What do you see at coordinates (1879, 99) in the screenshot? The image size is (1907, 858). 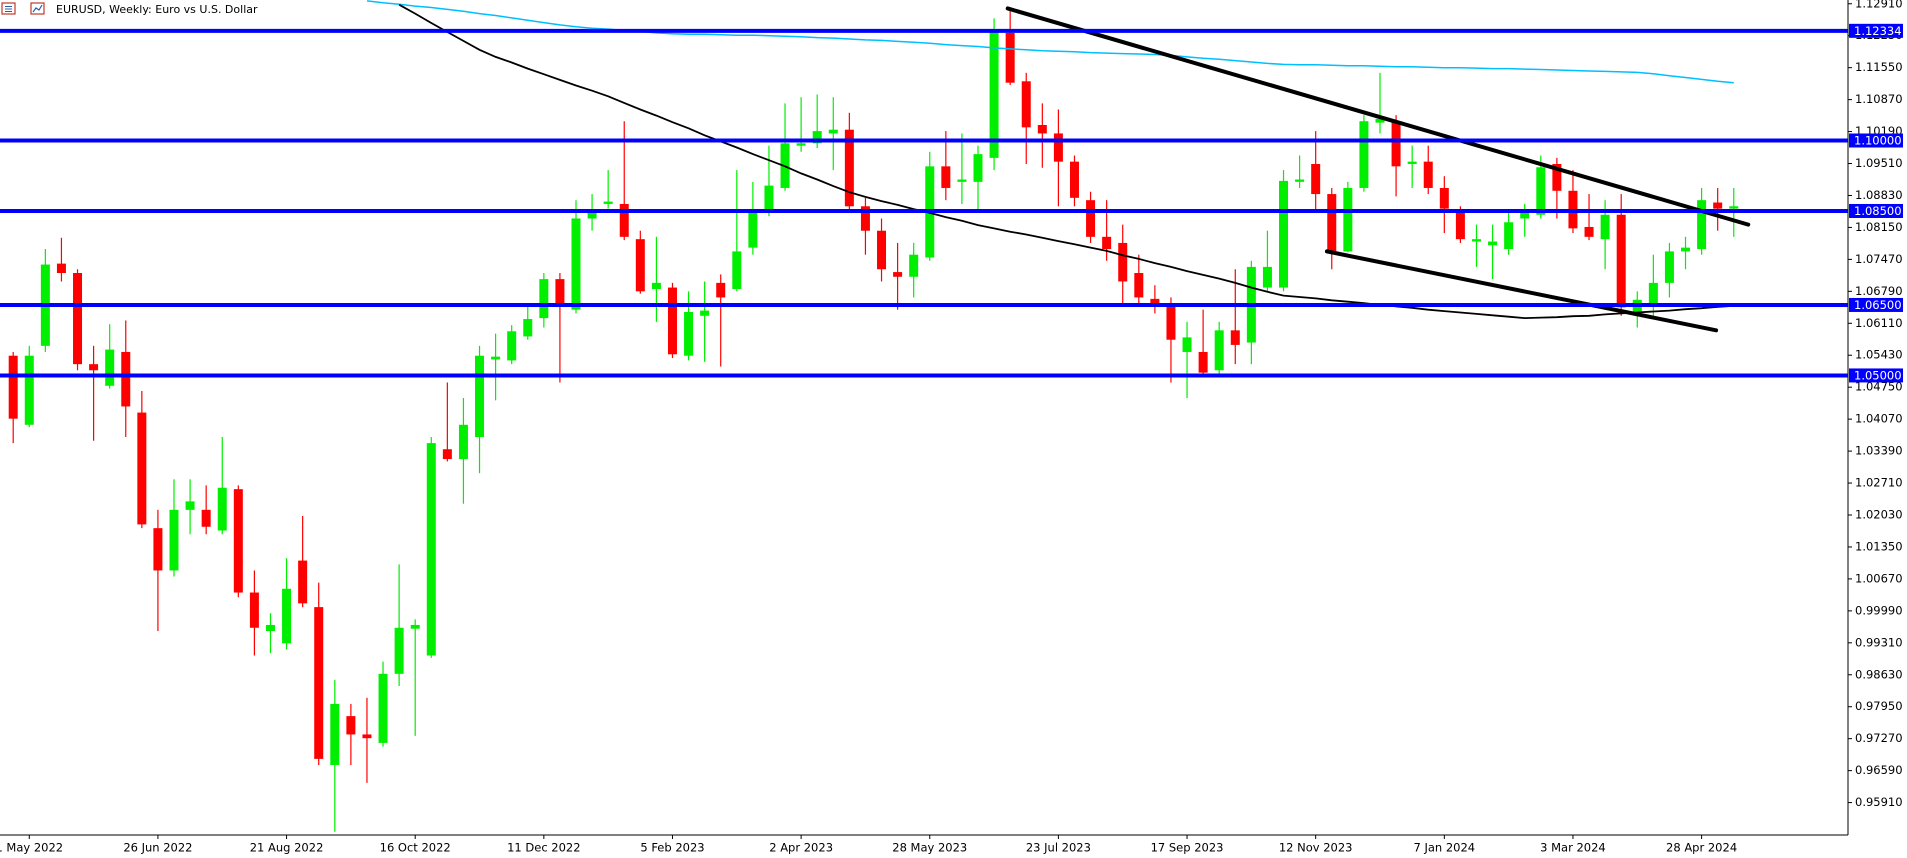 I see `y-tick-label: 1.10870` at bounding box center [1879, 99].